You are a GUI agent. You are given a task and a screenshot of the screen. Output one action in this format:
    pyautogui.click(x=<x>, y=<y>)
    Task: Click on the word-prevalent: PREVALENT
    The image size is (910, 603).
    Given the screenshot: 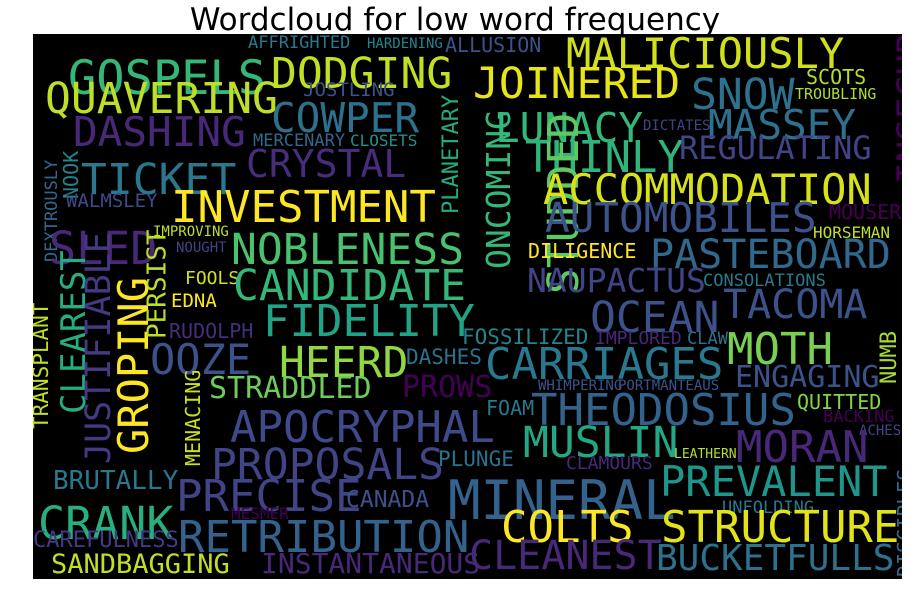 What is the action you would take?
    pyautogui.click(x=774, y=481)
    